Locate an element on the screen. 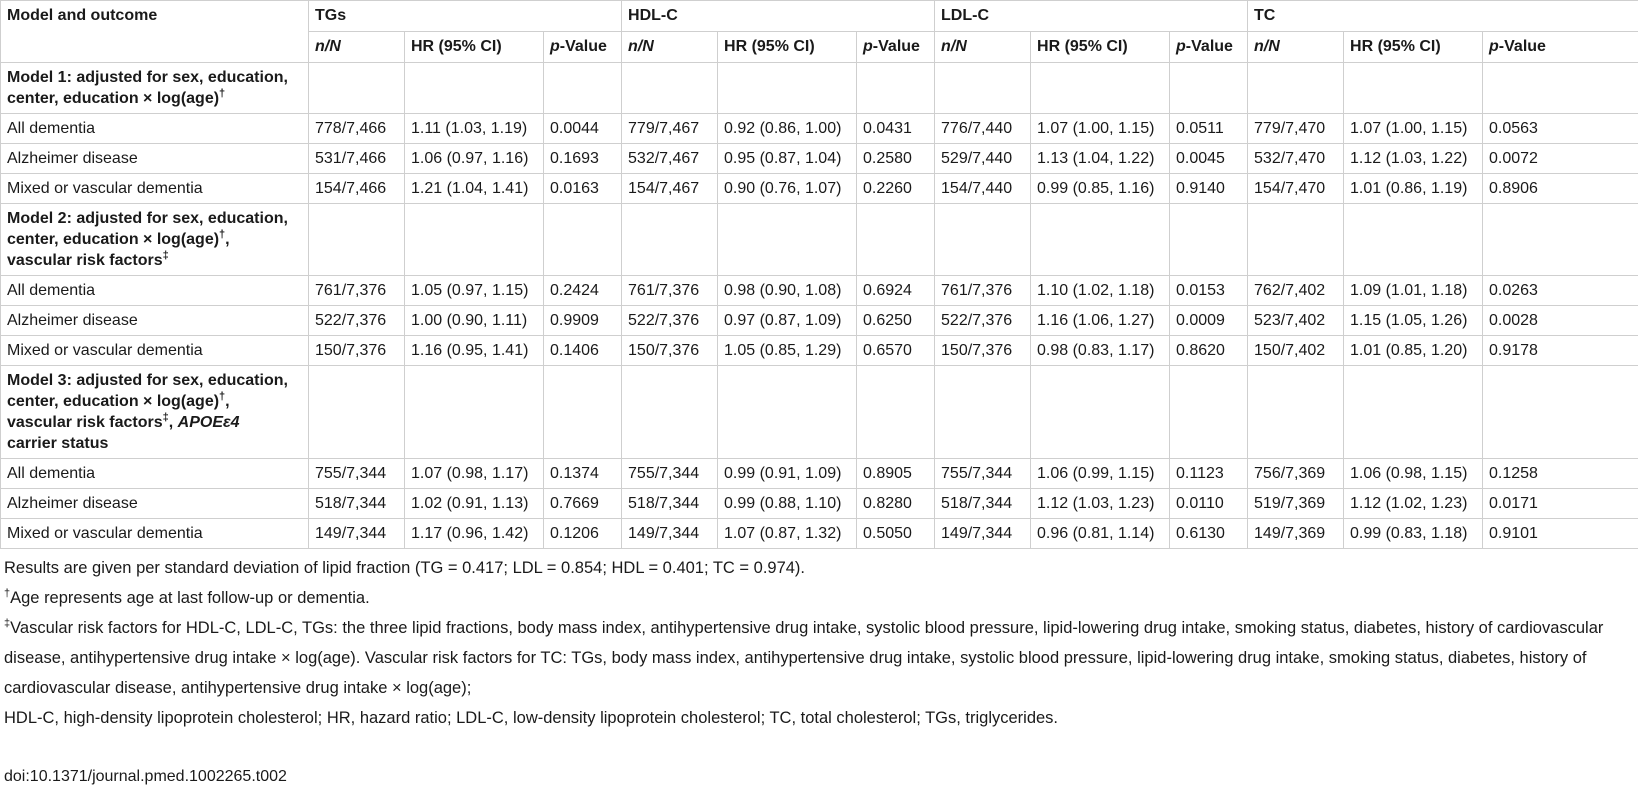 This screenshot has height=800, width=1638. p-value-cell: 0.0045 is located at coordinates (1209, 158).